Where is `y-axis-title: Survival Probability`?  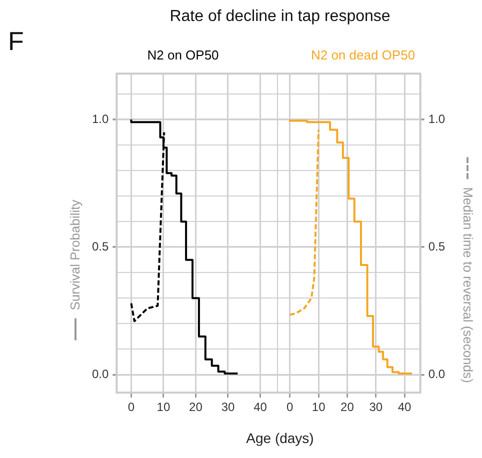
y-axis-title: Survival Probability is located at coordinates (75, 255).